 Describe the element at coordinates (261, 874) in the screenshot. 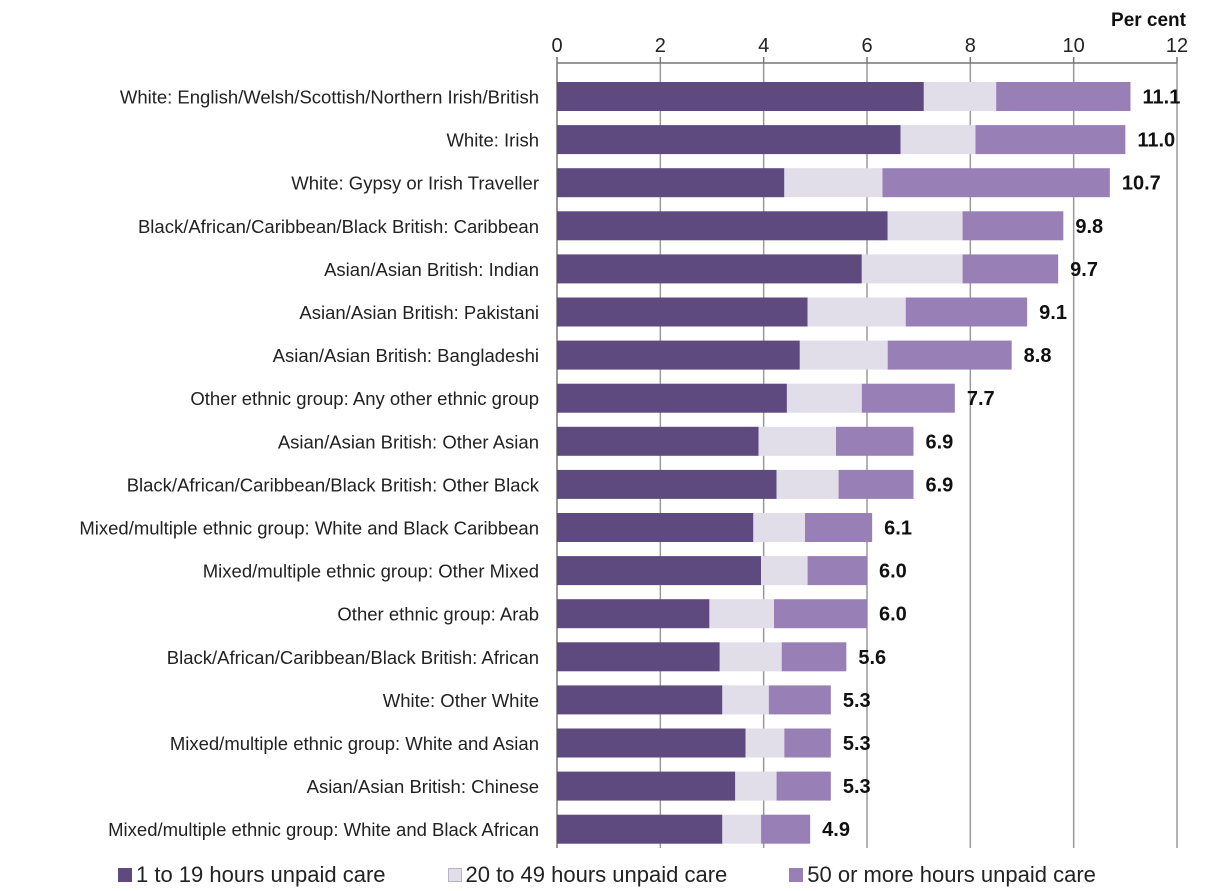

I see `legend-label: 1 to 19 hours unpaid care` at that location.